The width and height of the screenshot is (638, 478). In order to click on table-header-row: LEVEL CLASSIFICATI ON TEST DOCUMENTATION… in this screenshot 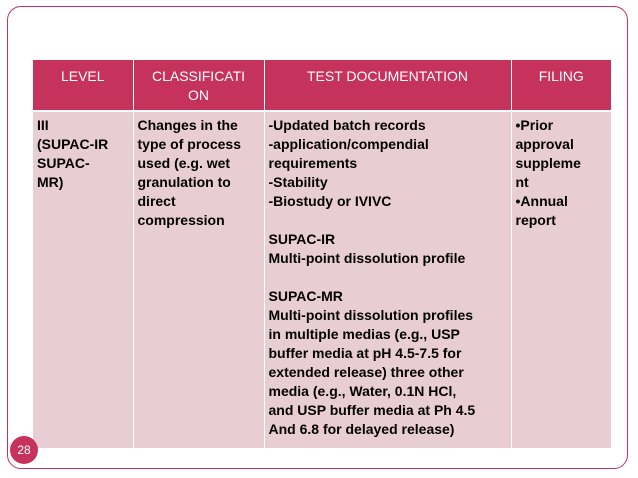, I will do `click(322, 86)`.